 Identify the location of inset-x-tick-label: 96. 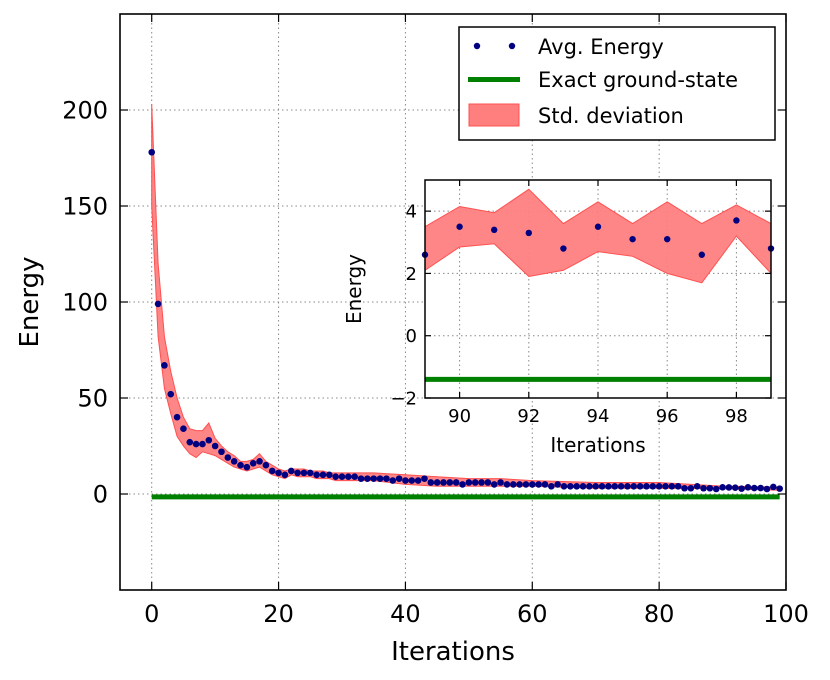
(667, 416).